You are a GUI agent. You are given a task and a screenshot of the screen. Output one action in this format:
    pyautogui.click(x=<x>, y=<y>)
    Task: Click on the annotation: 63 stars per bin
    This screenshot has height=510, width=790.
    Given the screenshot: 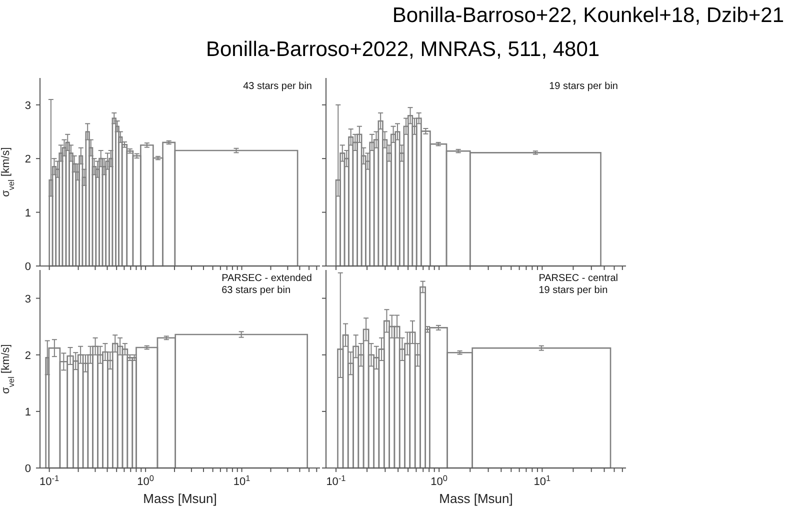 What is the action you would take?
    pyautogui.click(x=257, y=291)
    